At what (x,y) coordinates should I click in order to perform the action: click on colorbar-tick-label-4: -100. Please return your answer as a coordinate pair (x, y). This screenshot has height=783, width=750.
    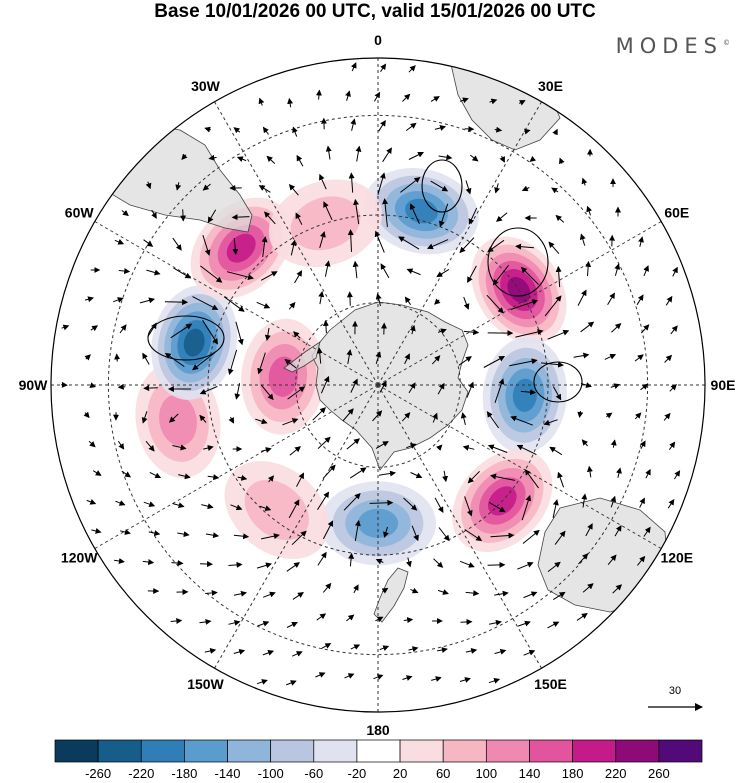
    Looking at the image, I should click on (271, 773).